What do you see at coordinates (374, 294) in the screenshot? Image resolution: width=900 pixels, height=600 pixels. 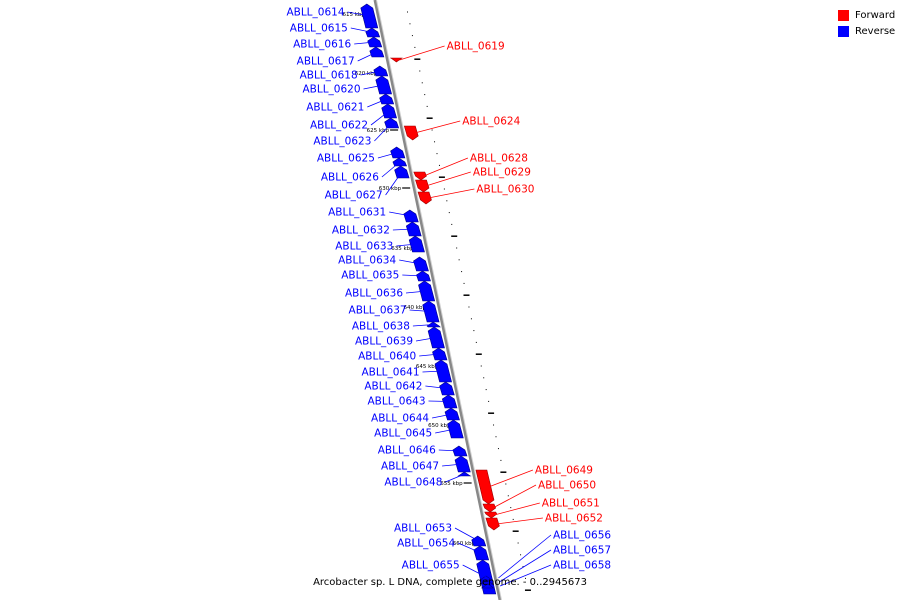 I see `gene-label-abll_0636: ABLL_0636` at bounding box center [374, 294].